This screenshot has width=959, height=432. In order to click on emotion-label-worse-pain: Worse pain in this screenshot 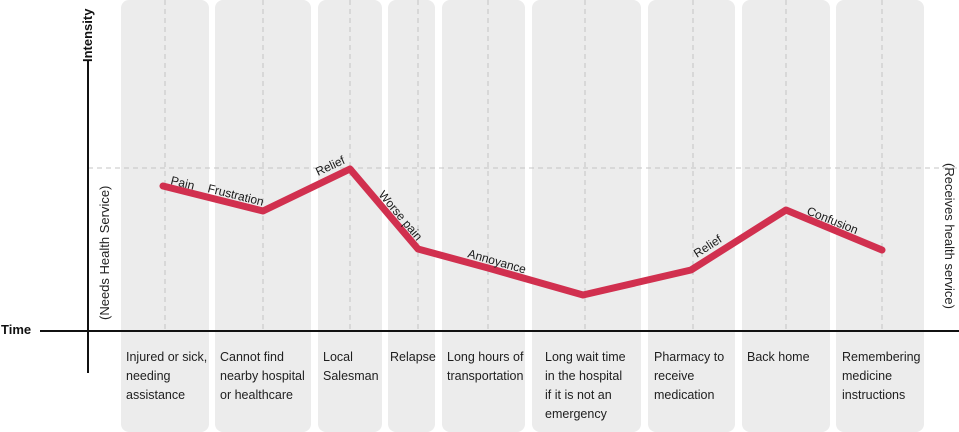, I will do `click(401, 215)`.